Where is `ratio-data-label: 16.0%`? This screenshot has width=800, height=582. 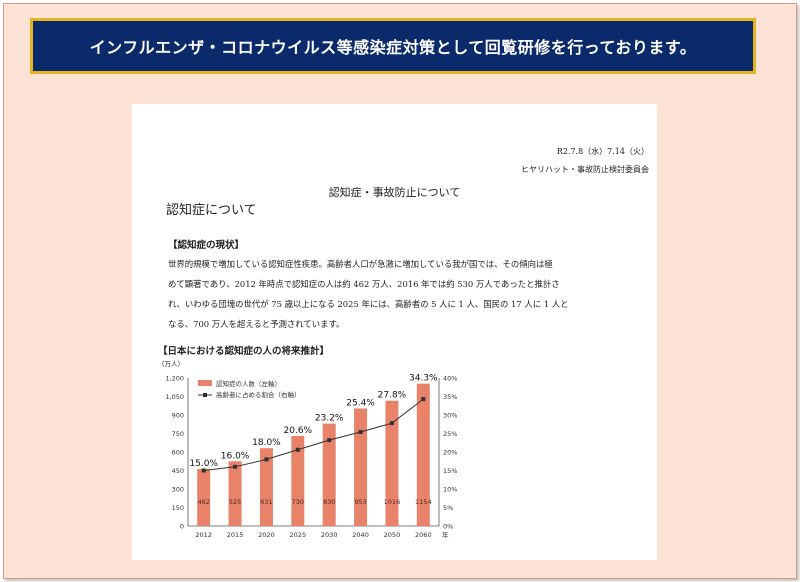 ratio-data-label: 16.0% is located at coordinates (235, 456).